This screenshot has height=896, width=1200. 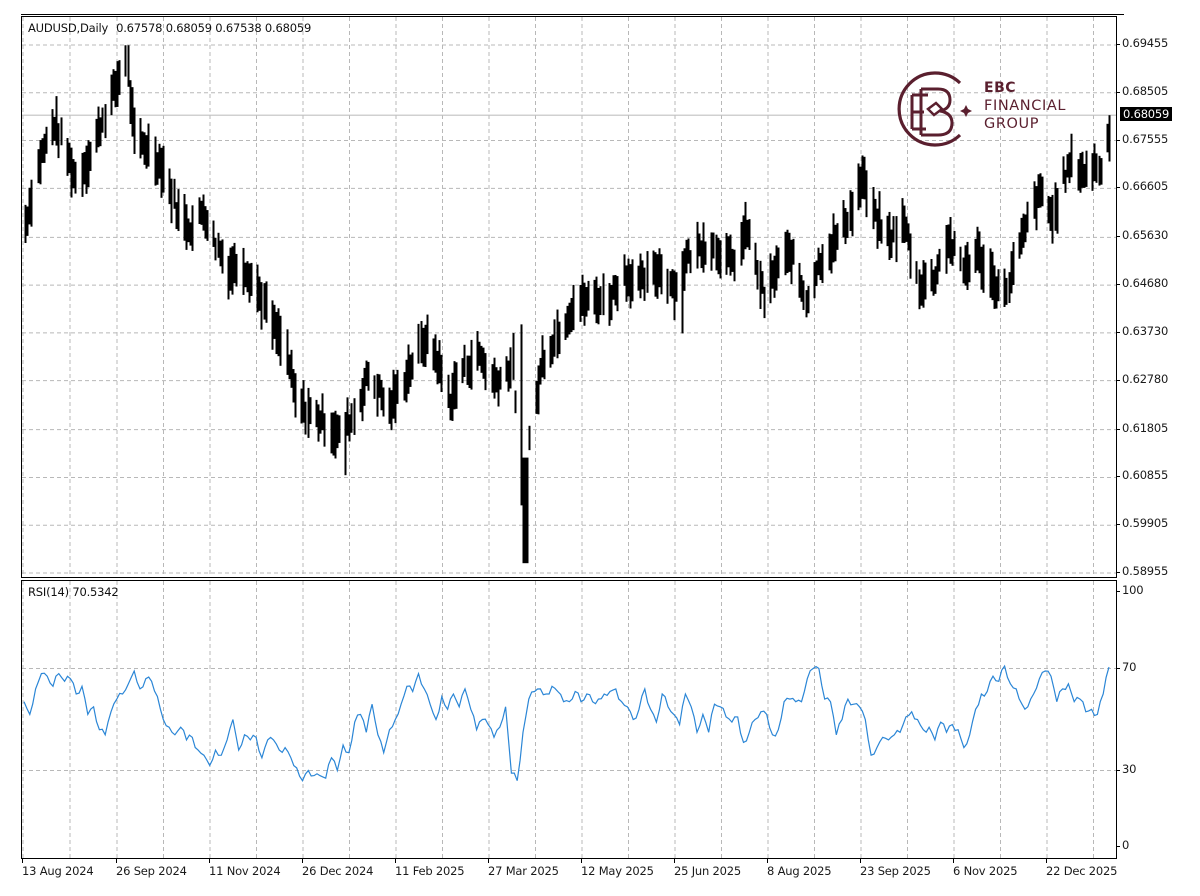 What do you see at coordinates (1145, 186) in the screenshot?
I see `price-axis-label: 0.66605` at bounding box center [1145, 186].